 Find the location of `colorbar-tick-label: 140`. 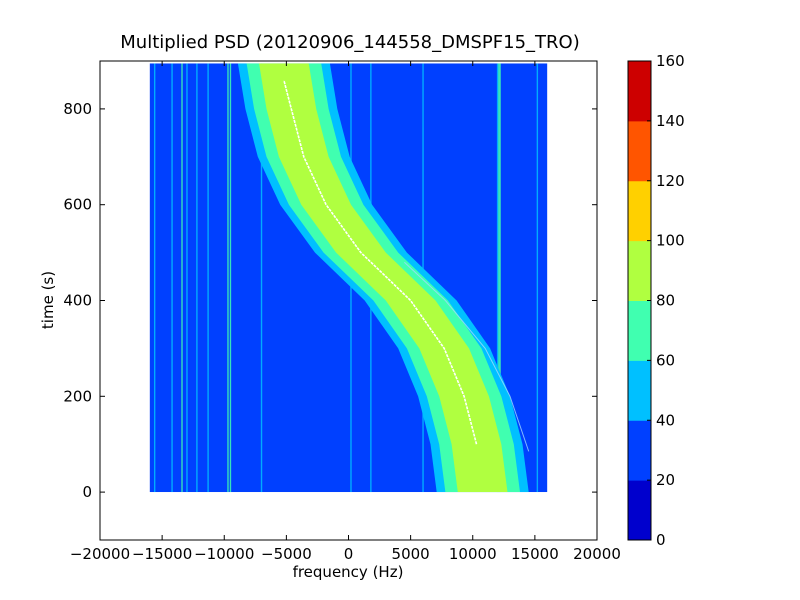

colorbar-tick-label: 140 is located at coordinates (670, 121).